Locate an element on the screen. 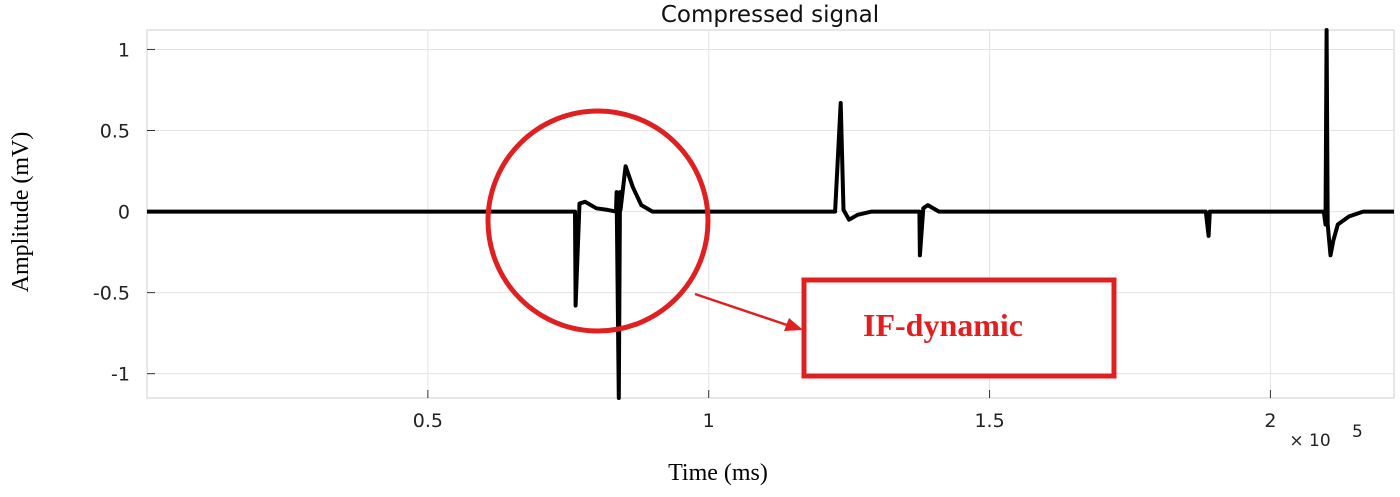 Image resolution: width=1400 pixels, height=497 pixels. x-tick-label-0: 0.5 is located at coordinates (428, 421).